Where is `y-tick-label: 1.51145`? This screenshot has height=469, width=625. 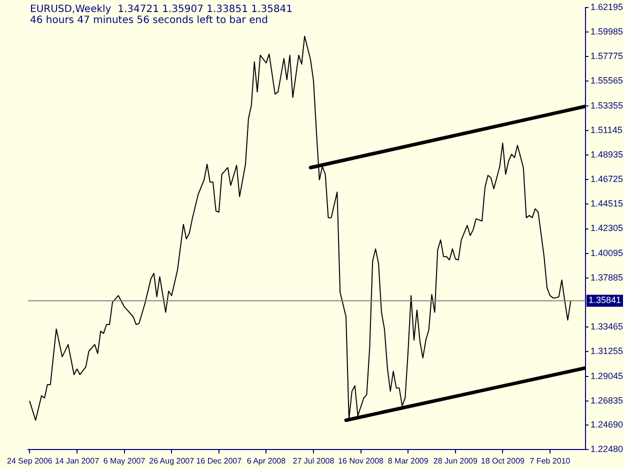 y-tick-label: 1.51145 is located at coordinates (606, 129).